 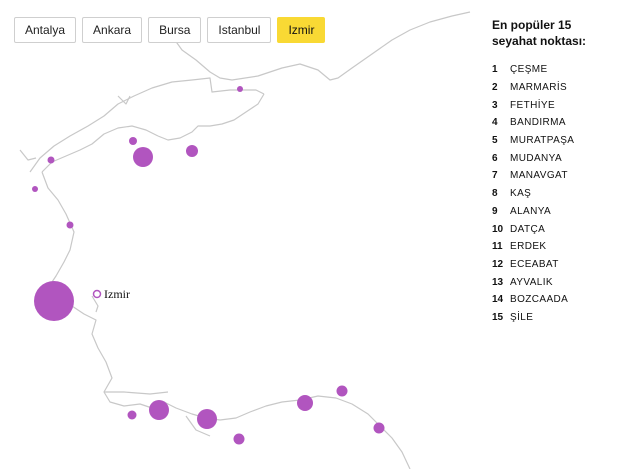 What do you see at coordinates (498, 300) in the screenshot?
I see `legend-rank: 14` at bounding box center [498, 300].